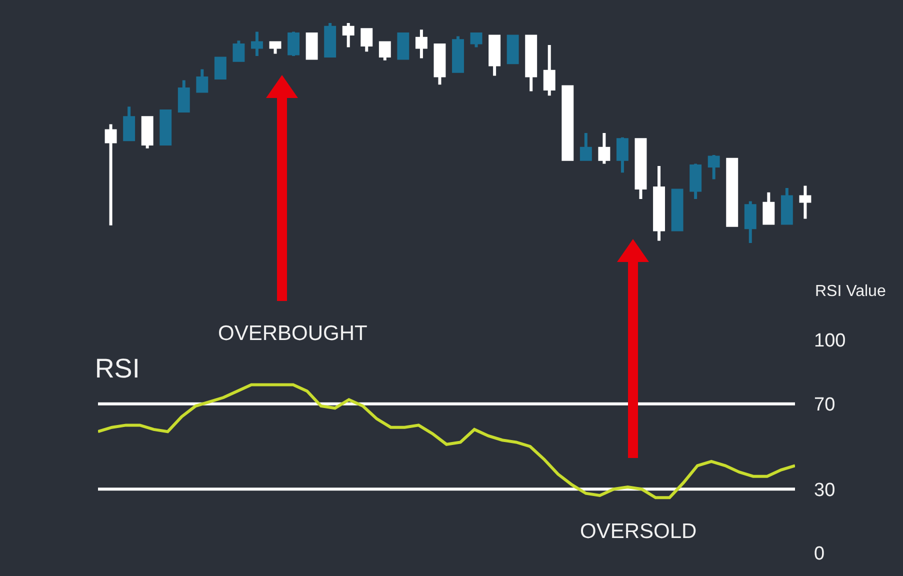 The width and height of the screenshot is (903, 576). What do you see at coordinates (830, 341) in the screenshot?
I see `y-tick-label: 100` at bounding box center [830, 341].